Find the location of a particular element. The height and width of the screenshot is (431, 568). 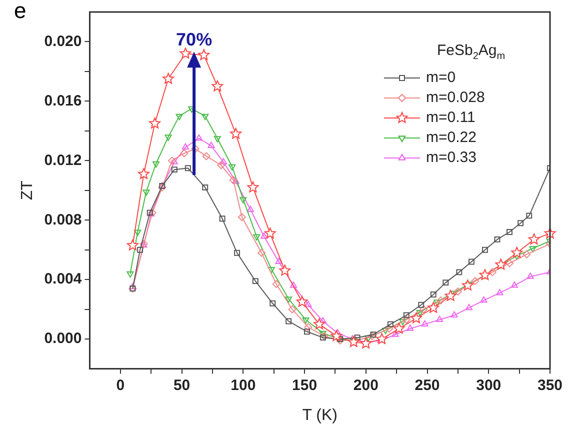

y-tick-label: 0.016 is located at coordinates (63, 101).